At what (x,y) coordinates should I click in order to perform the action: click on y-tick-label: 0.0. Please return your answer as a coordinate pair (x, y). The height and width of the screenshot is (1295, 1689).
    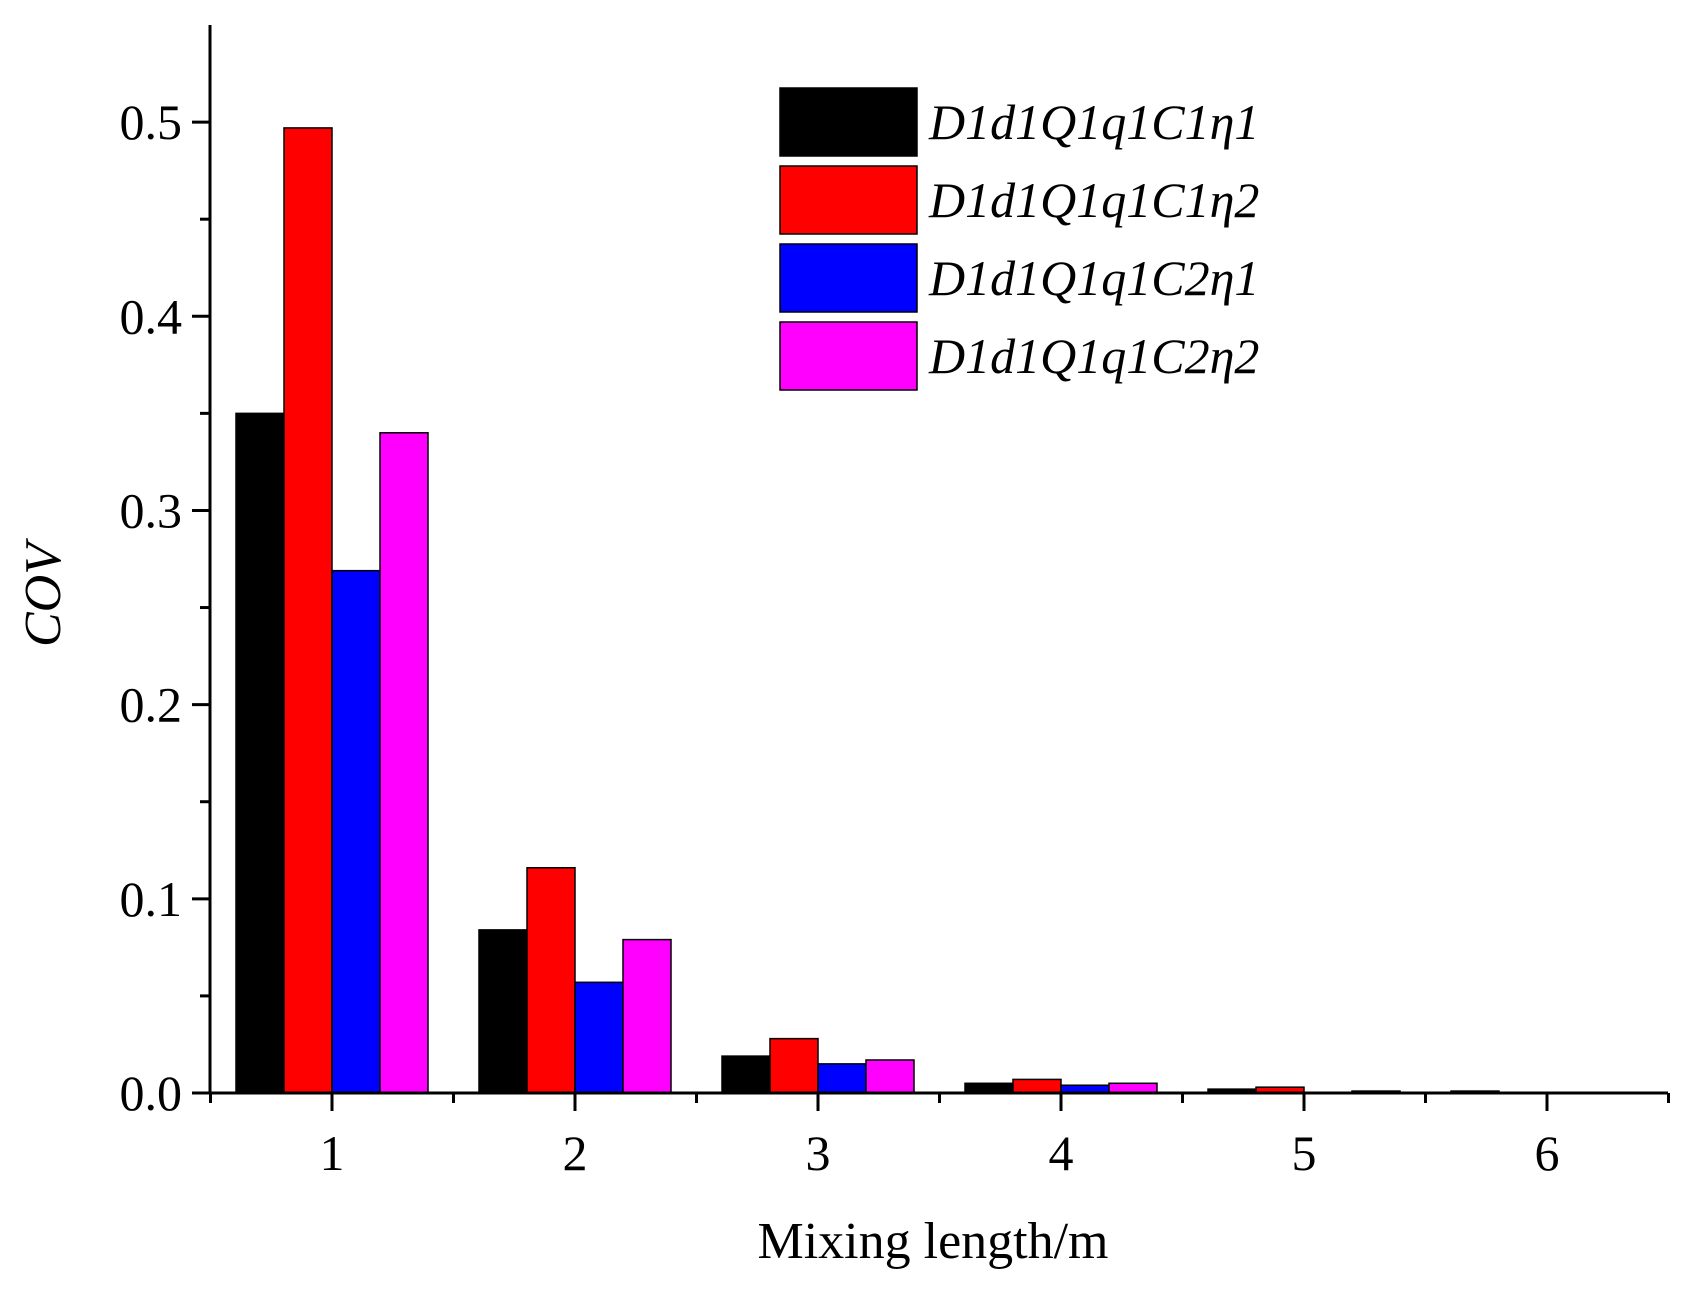
    Looking at the image, I should click on (151, 1093).